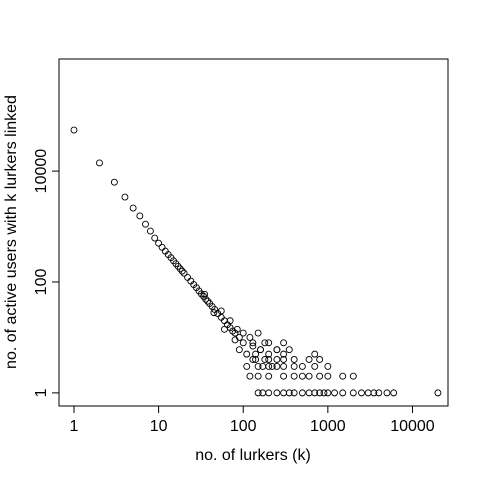 The height and width of the screenshot is (480, 480). I want to click on x-tick-label: 10000, so click(412, 426).